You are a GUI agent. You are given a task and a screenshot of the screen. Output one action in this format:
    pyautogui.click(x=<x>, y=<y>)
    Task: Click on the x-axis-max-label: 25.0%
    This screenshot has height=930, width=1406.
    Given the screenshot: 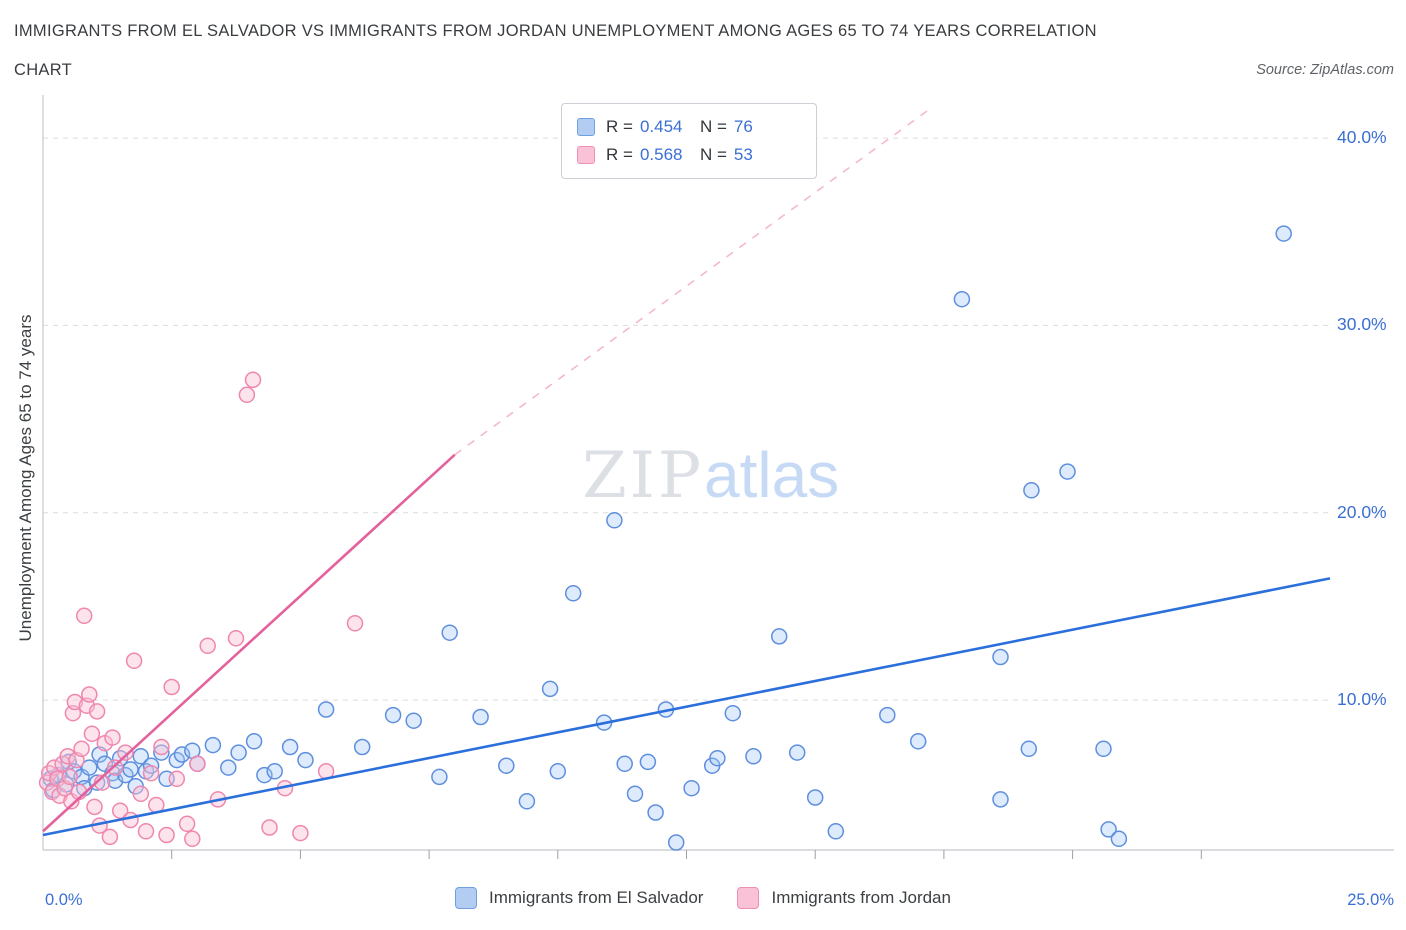 What is the action you would take?
    pyautogui.click(x=1370, y=900)
    